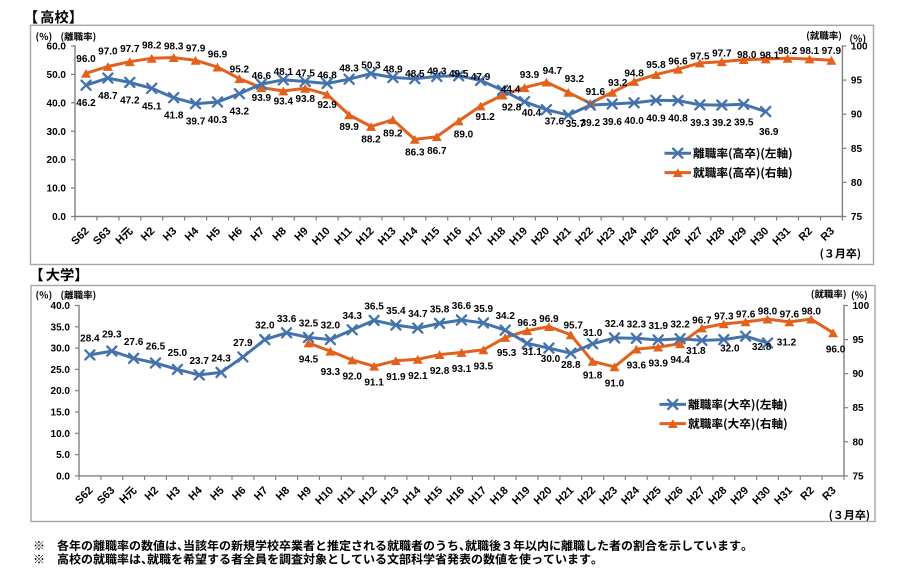  Describe the element at coordinates (287, 319) in the screenshot. I see `svg-text: 33.6` at that location.